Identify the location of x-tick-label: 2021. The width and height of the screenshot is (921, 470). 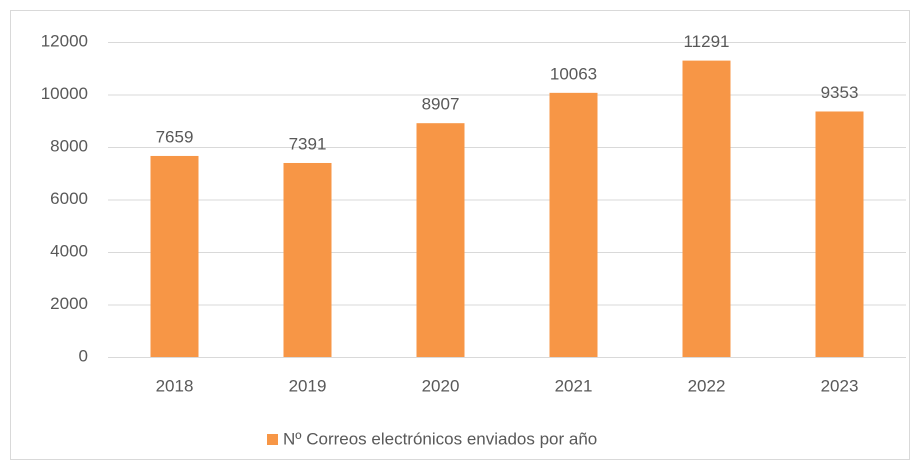
(574, 385).